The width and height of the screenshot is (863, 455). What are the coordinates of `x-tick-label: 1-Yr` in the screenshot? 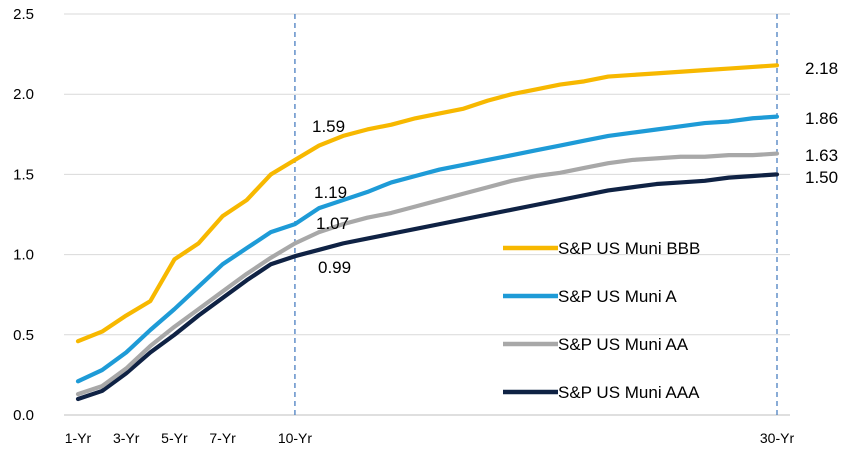 It's located at (78, 438).